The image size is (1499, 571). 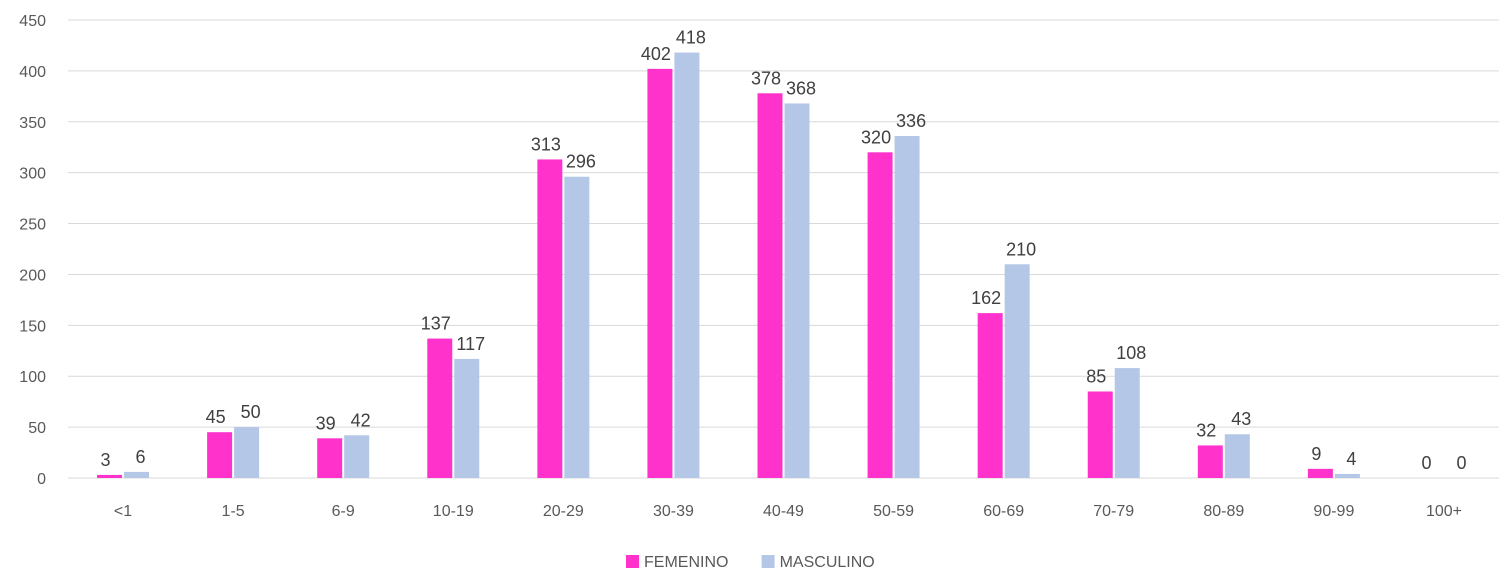 What do you see at coordinates (470, 344) in the screenshot?
I see `data-label: 117` at bounding box center [470, 344].